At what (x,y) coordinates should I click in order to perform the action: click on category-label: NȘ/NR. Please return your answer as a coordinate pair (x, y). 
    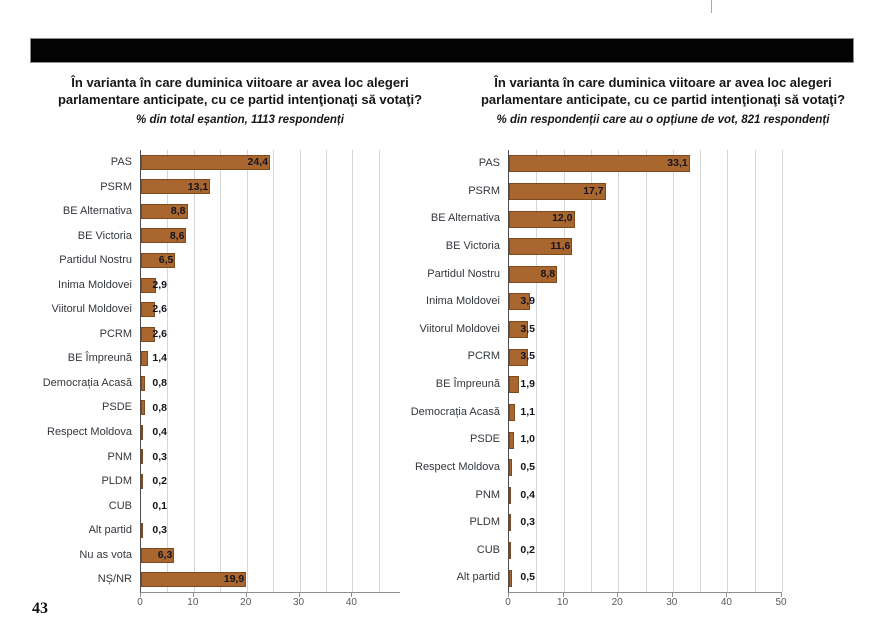
    Looking at the image, I should click on (114, 579).